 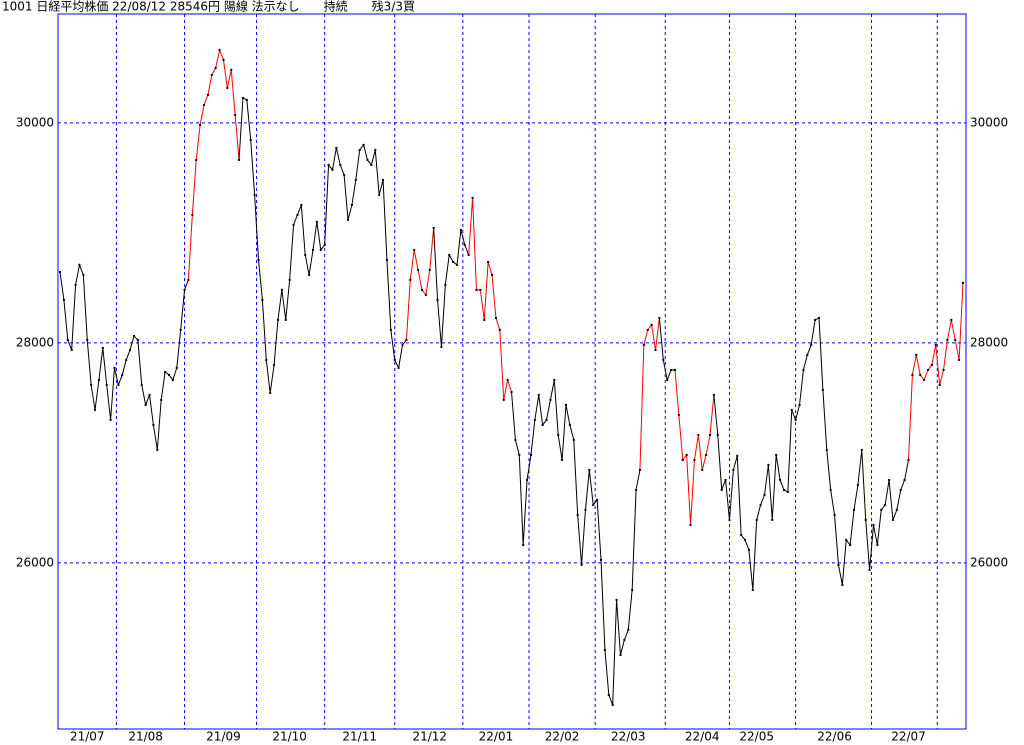 I want to click on price-line, so click(x=813, y=454).